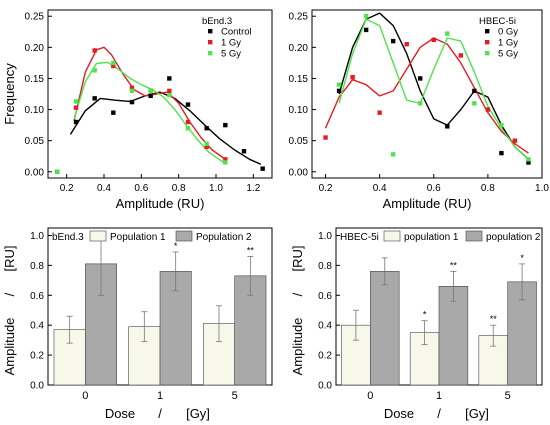 The width and height of the screenshot is (550, 425). I want to click on legend-label-1: 1 Gy, so click(508, 43).